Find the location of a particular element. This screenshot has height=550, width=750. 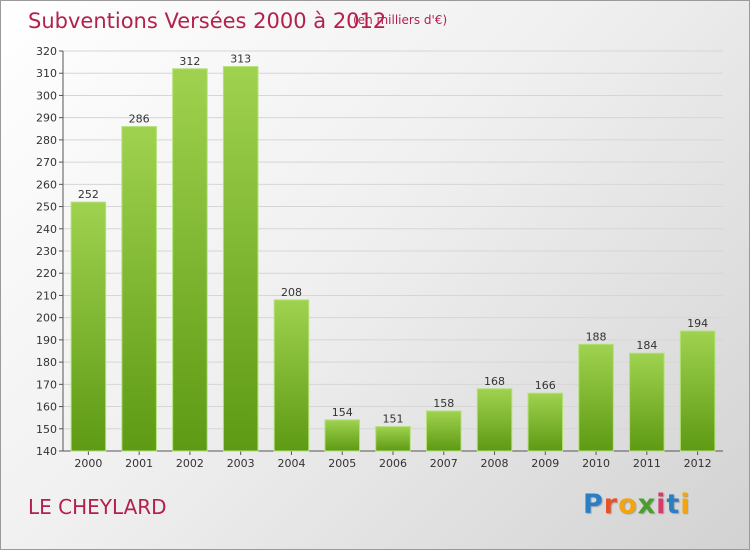

logo-letter: r is located at coordinates (611, 504).